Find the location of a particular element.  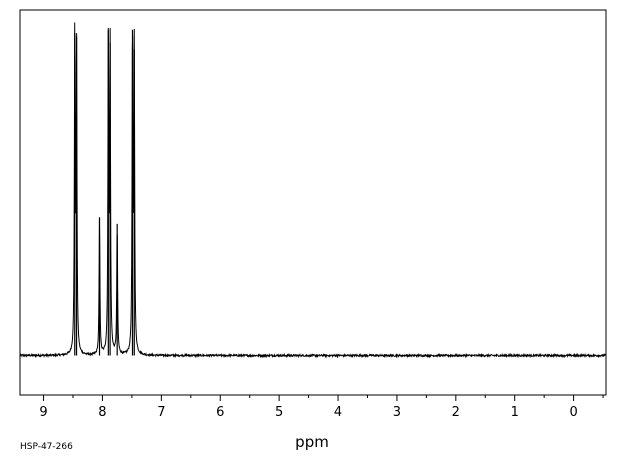

x-tick-label: 4 is located at coordinates (338, 412).